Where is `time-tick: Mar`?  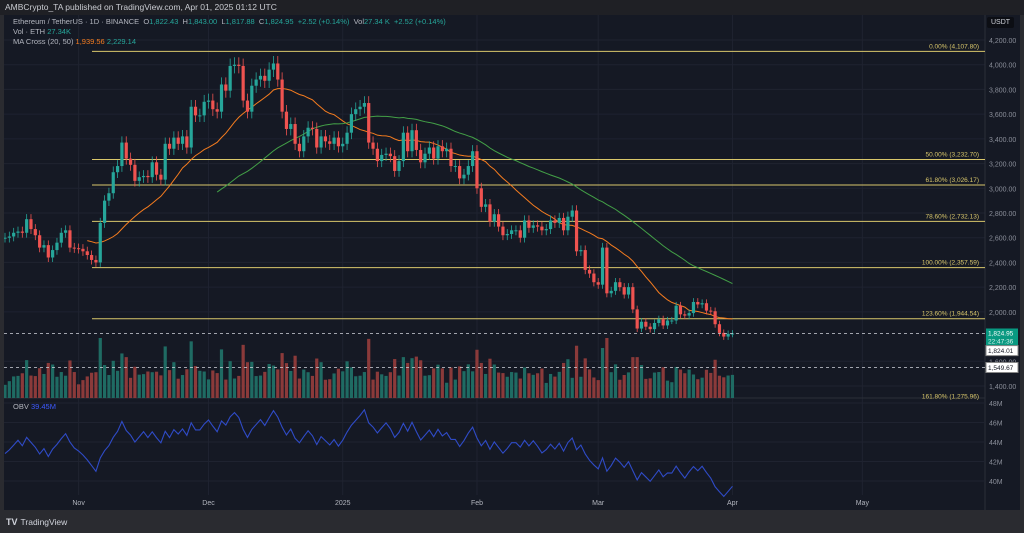 time-tick: Mar is located at coordinates (598, 503).